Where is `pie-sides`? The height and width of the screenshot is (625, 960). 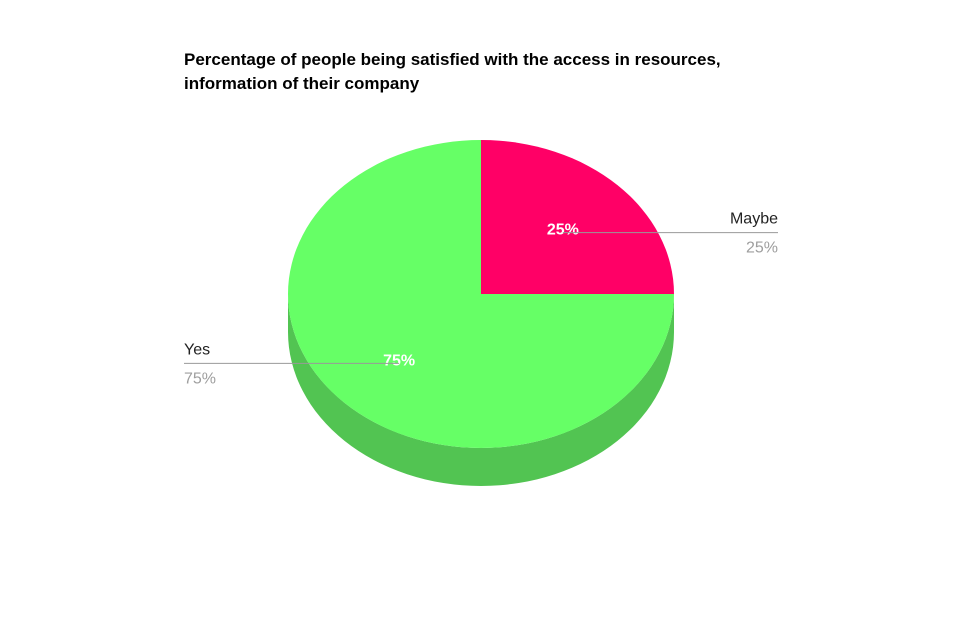
pie-sides is located at coordinates (481, 390).